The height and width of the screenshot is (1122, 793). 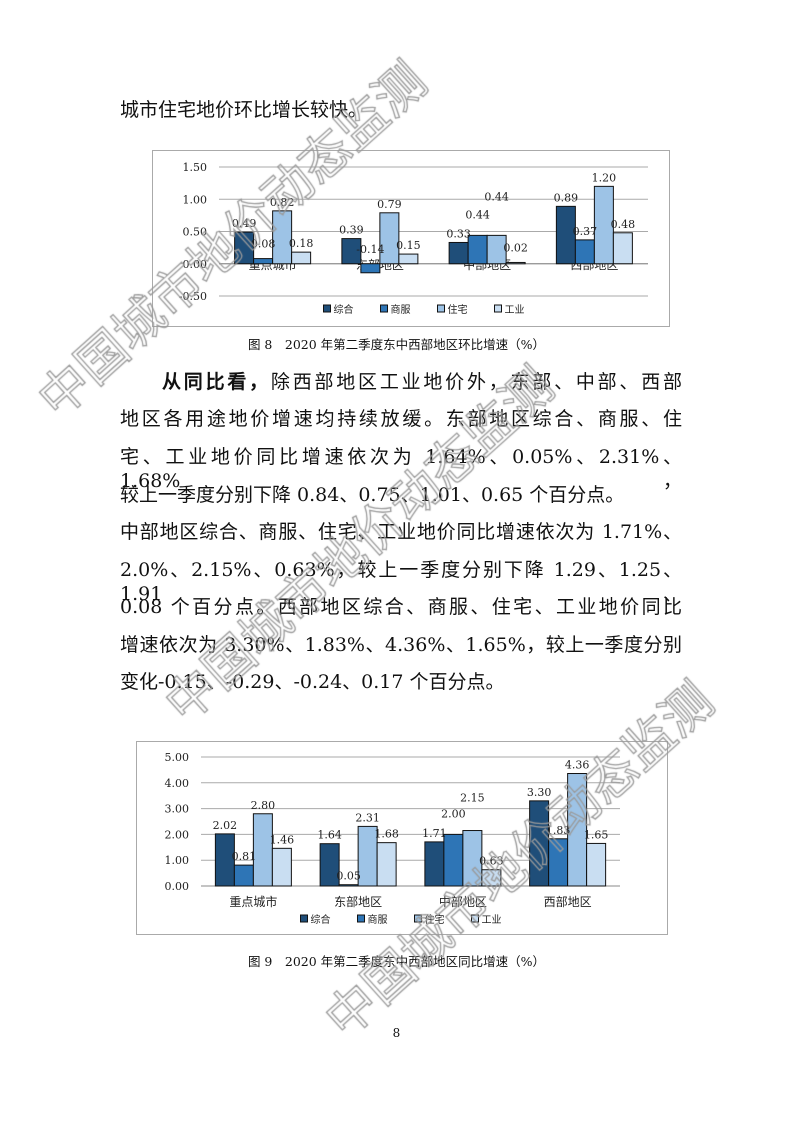 What do you see at coordinates (476, 382) in the screenshot?
I see `paragraph-first-rest: 除西部地区工业地价外，东部、中部、西部` at bounding box center [476, 382].